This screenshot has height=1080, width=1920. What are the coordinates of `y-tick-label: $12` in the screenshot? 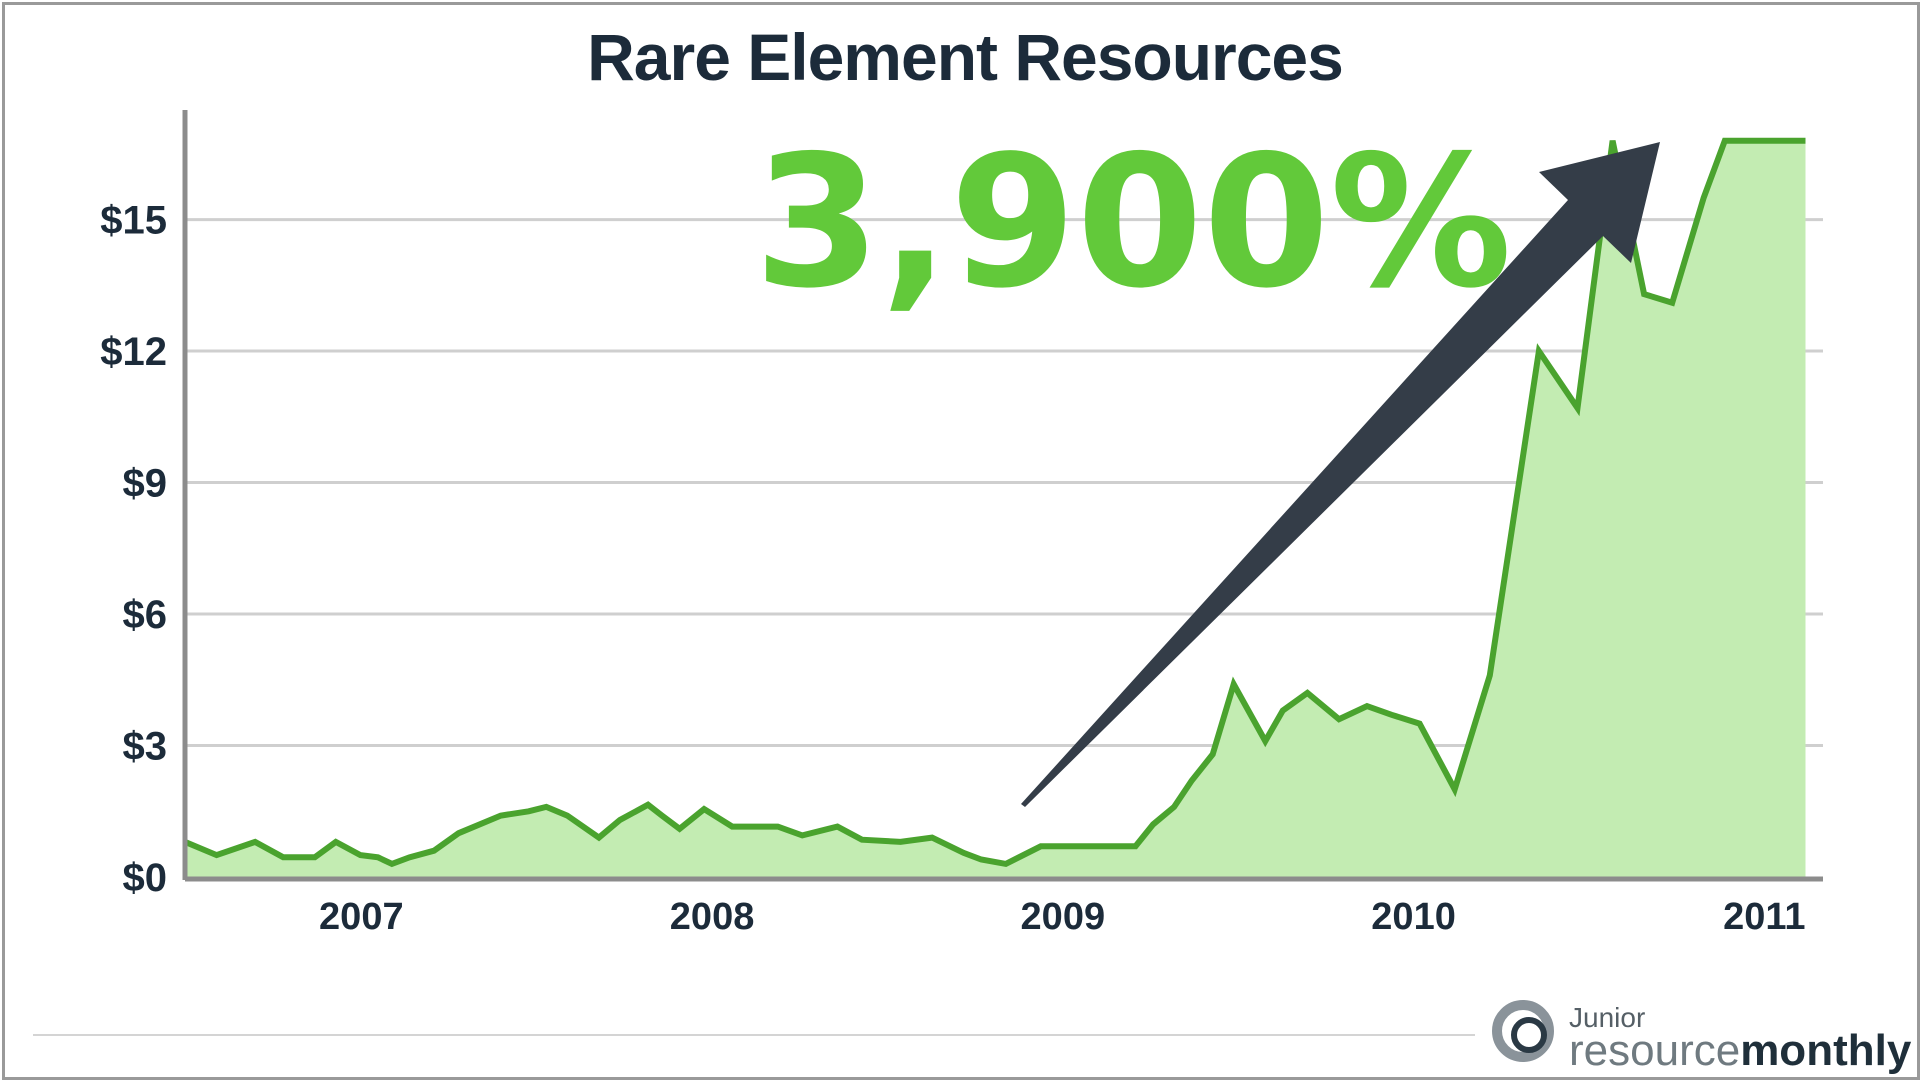 It's located at (133, 352).